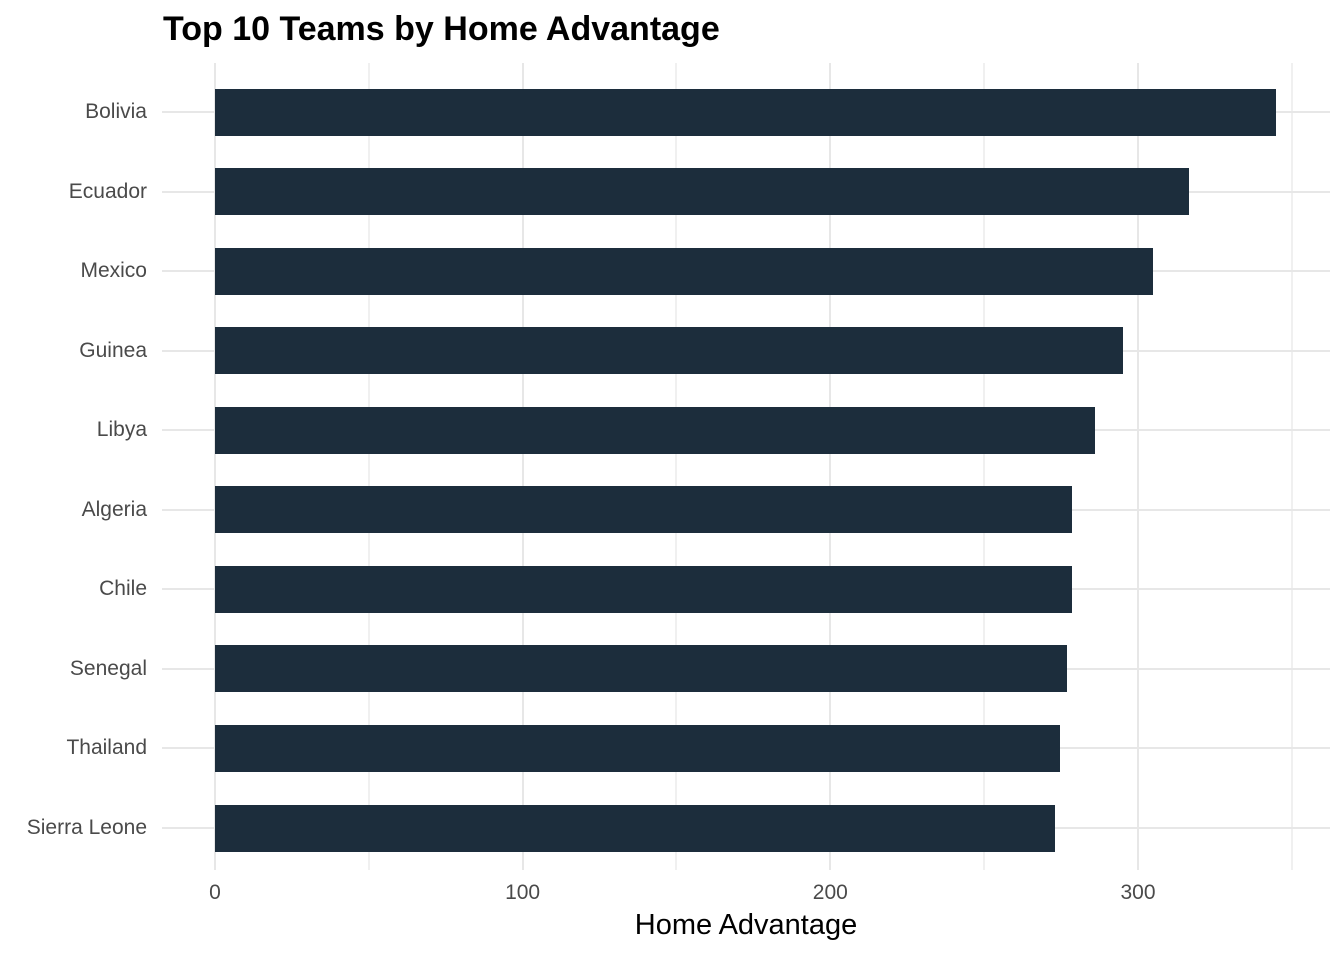  Describe the element at coordinates (643, 589) in the screenshot. I see `bar-chile` at that location.